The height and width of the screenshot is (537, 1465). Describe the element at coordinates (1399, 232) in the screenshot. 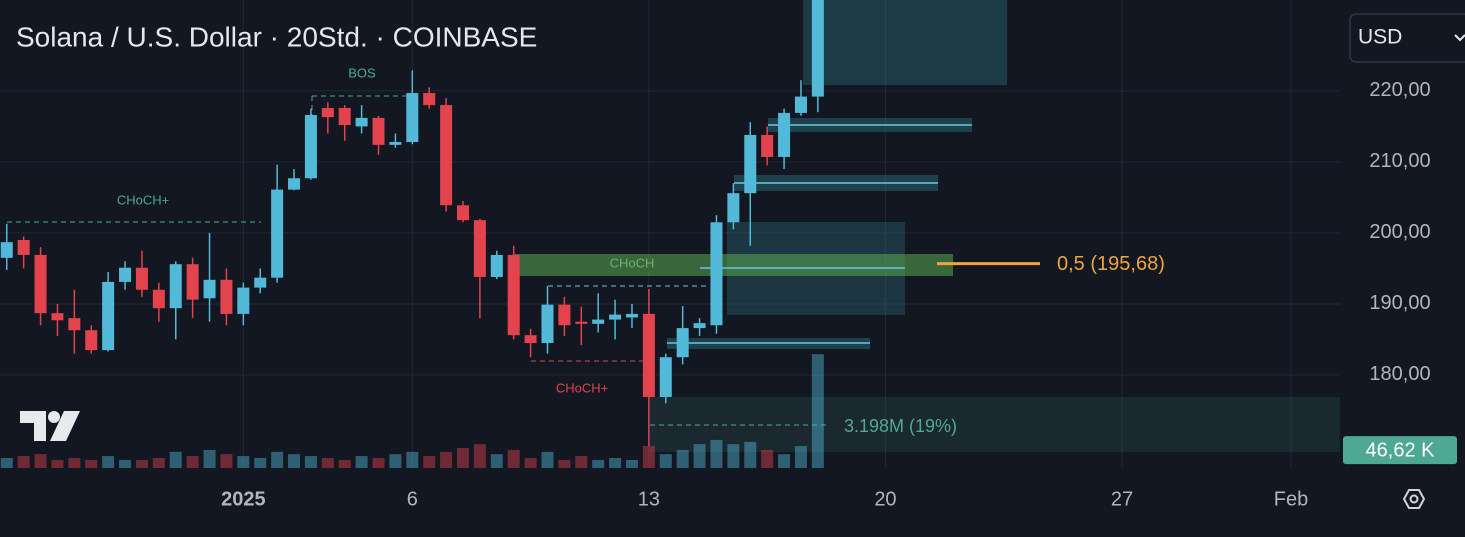

I see `y-tick-label: 200,00` at that location.